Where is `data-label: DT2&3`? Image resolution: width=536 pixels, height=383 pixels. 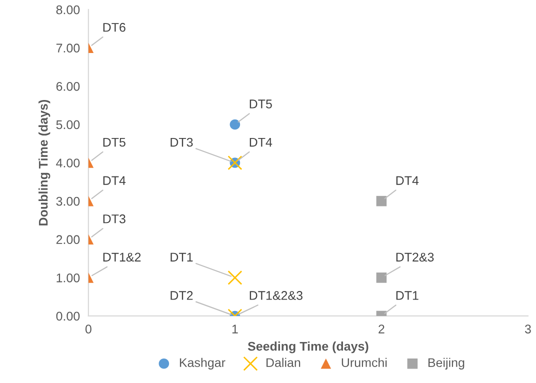
data-label: DT2&3 is located at coordinates (415, 257).